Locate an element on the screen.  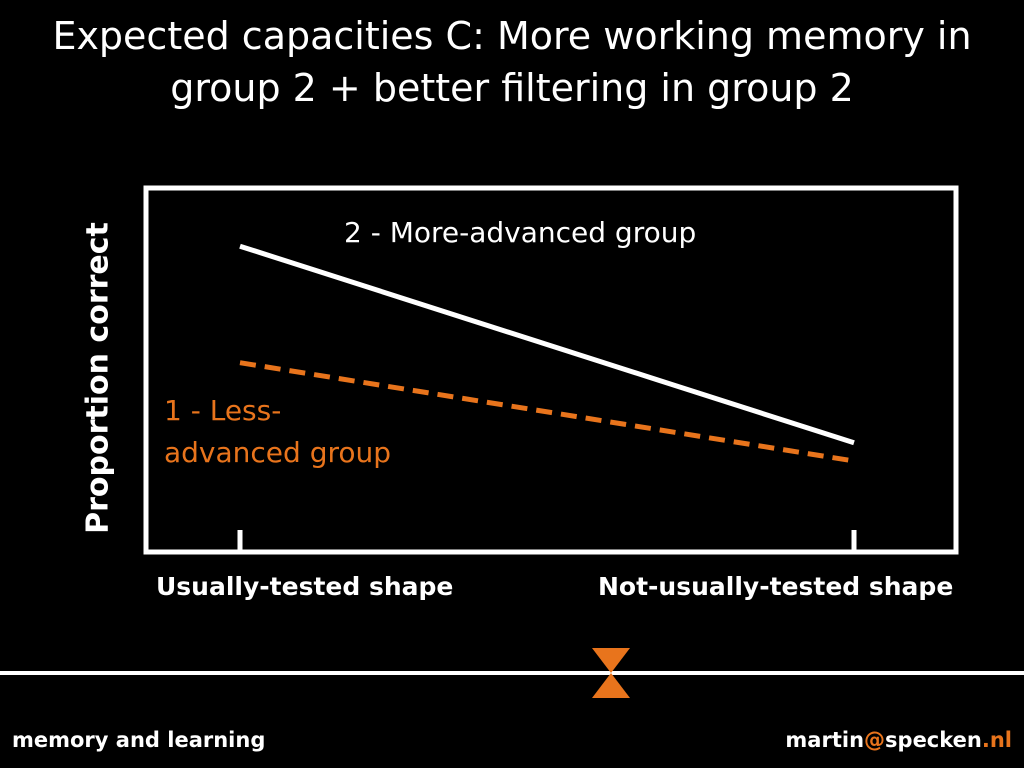
slide-title-line-2: group 2 + better filtering in group 2 is located at coordinates (512, 88).